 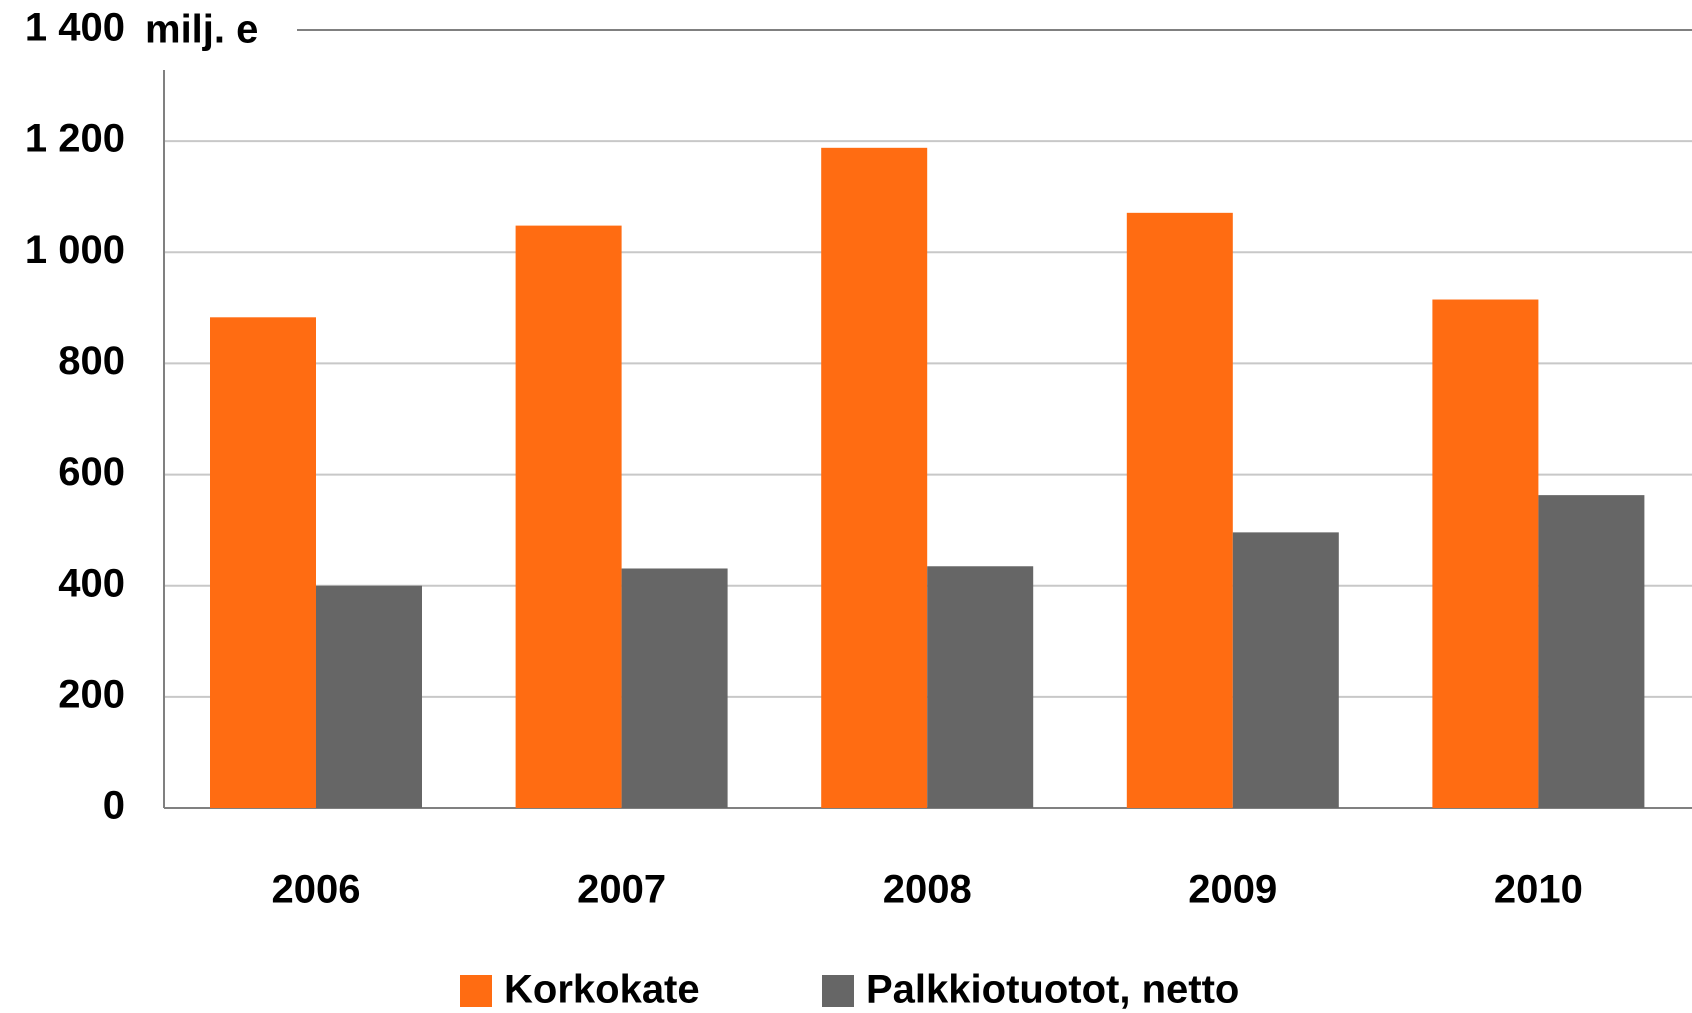 I want to click on legend-label: Palkkiotuotot, netto, so click(x=1052, y=990).